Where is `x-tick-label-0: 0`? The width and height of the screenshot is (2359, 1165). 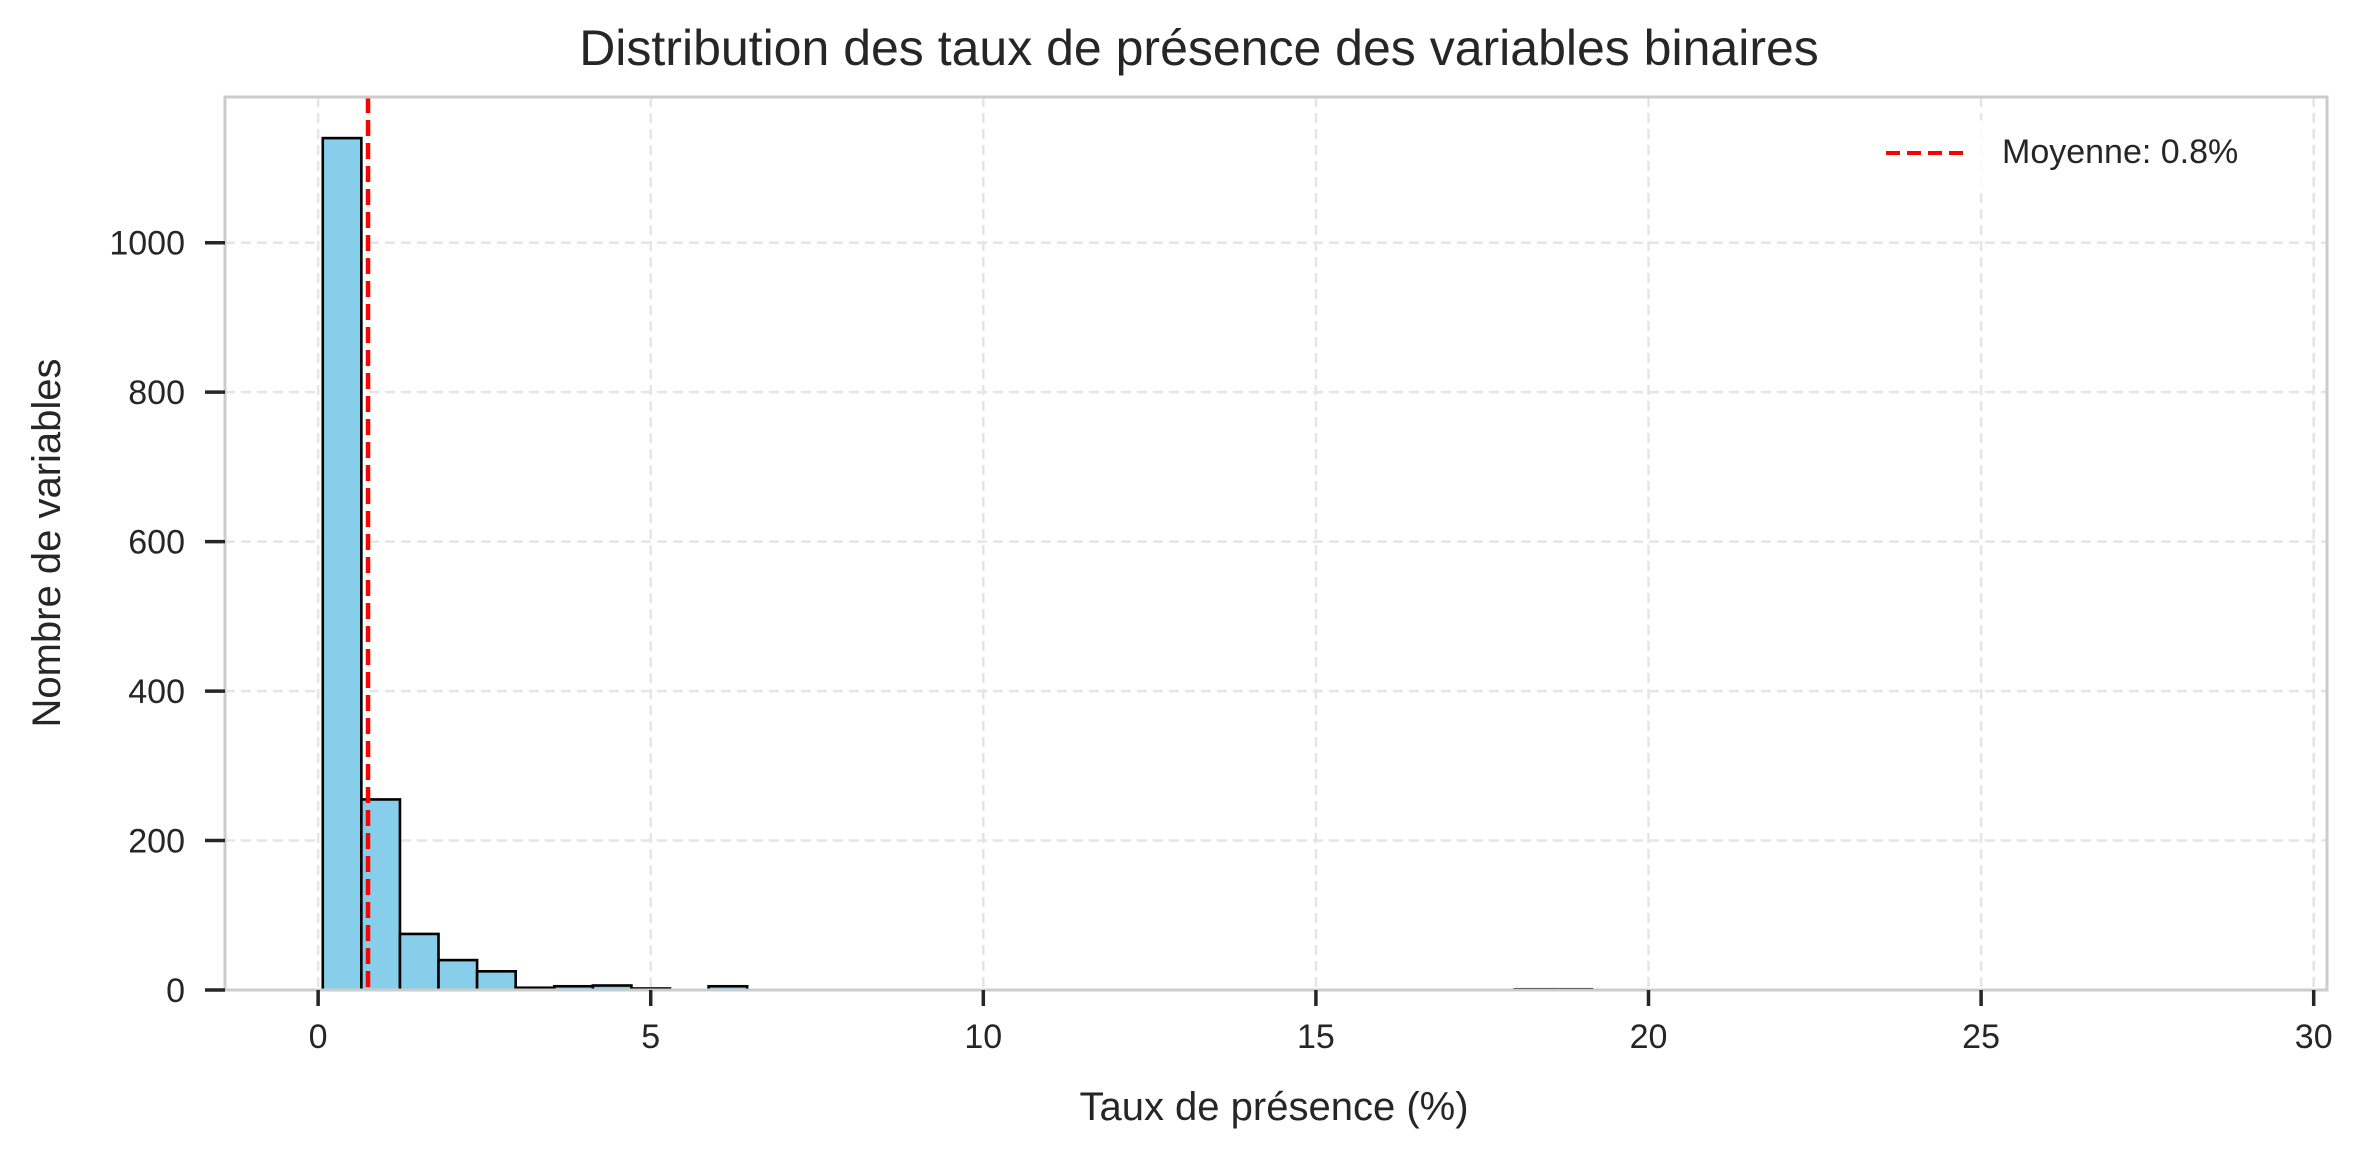
x-tick-label-0: 0 is located at coordinates (318, 1037).